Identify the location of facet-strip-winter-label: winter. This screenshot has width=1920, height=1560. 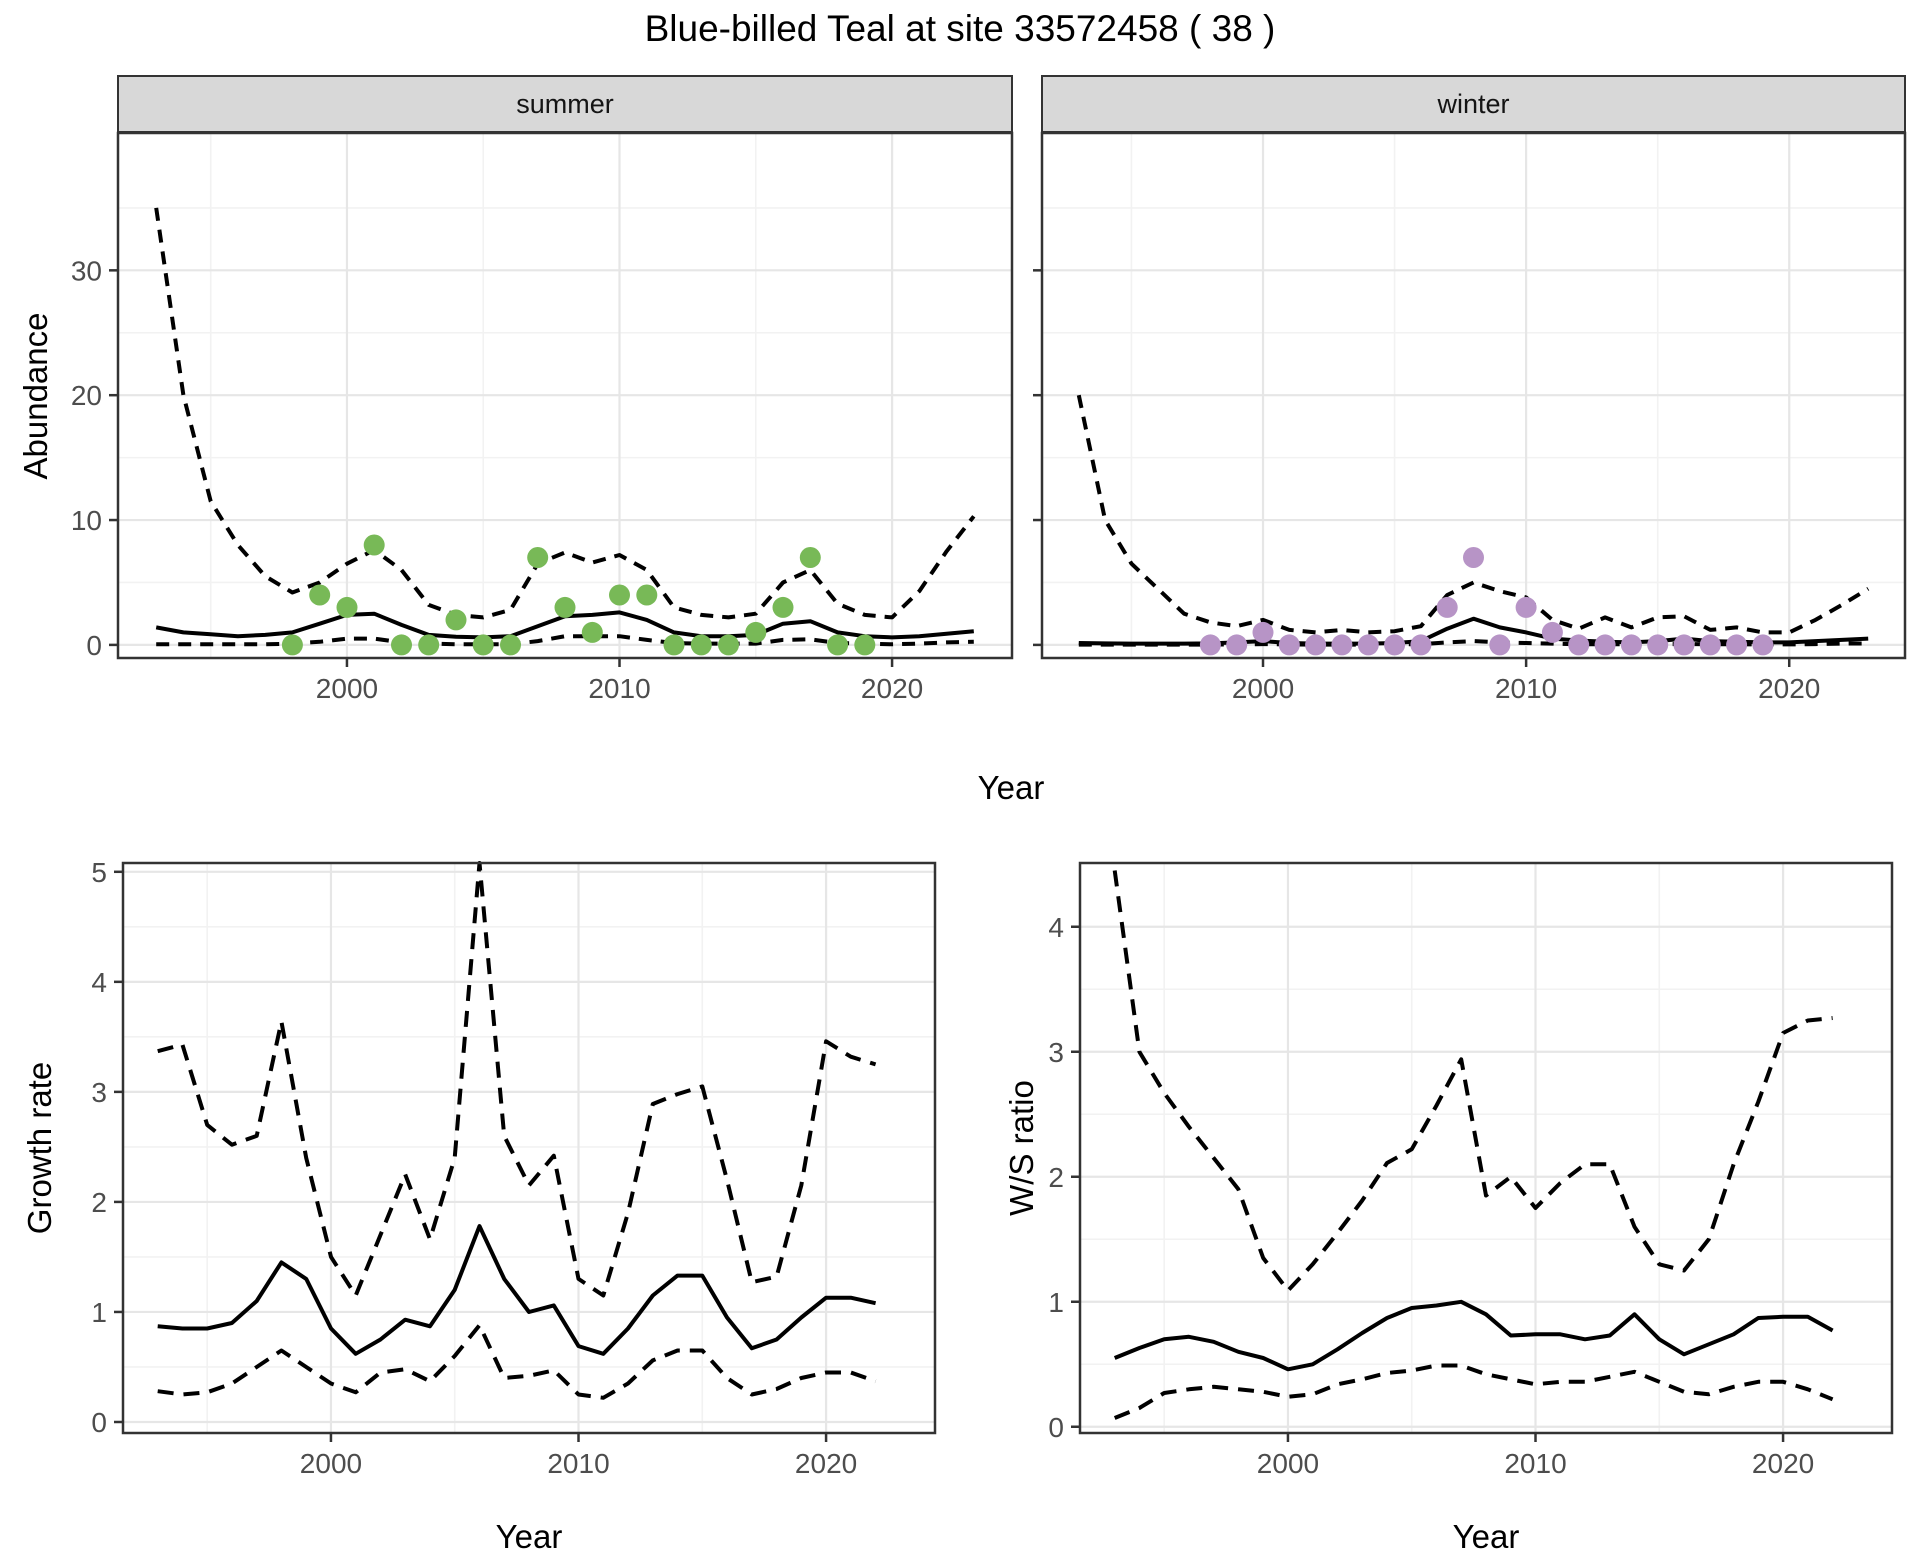
(1473, 103).